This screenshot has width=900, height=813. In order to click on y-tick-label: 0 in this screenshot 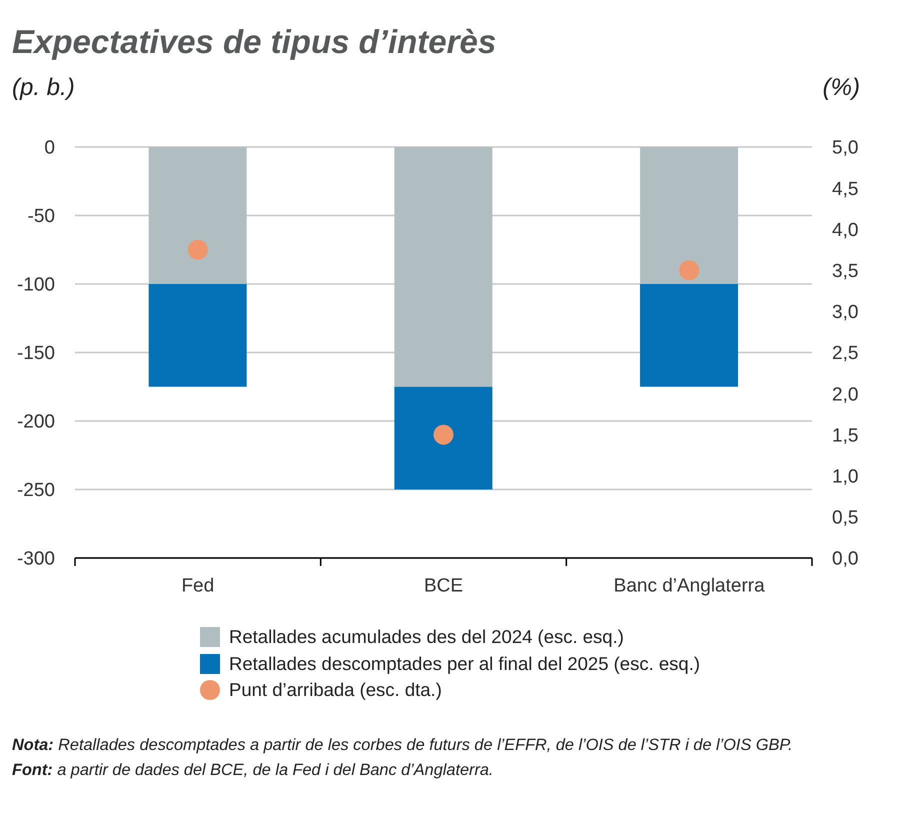, I will do `click(49, 148)`.